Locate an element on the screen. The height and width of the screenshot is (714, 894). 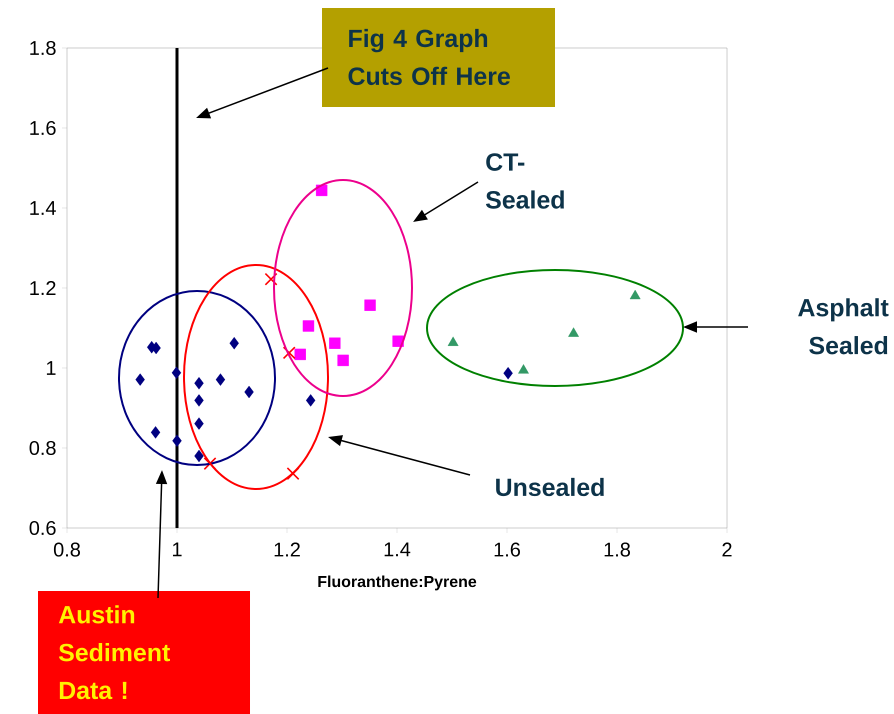
x-tick-label: 1.8 is located at coordinates (617, 549).